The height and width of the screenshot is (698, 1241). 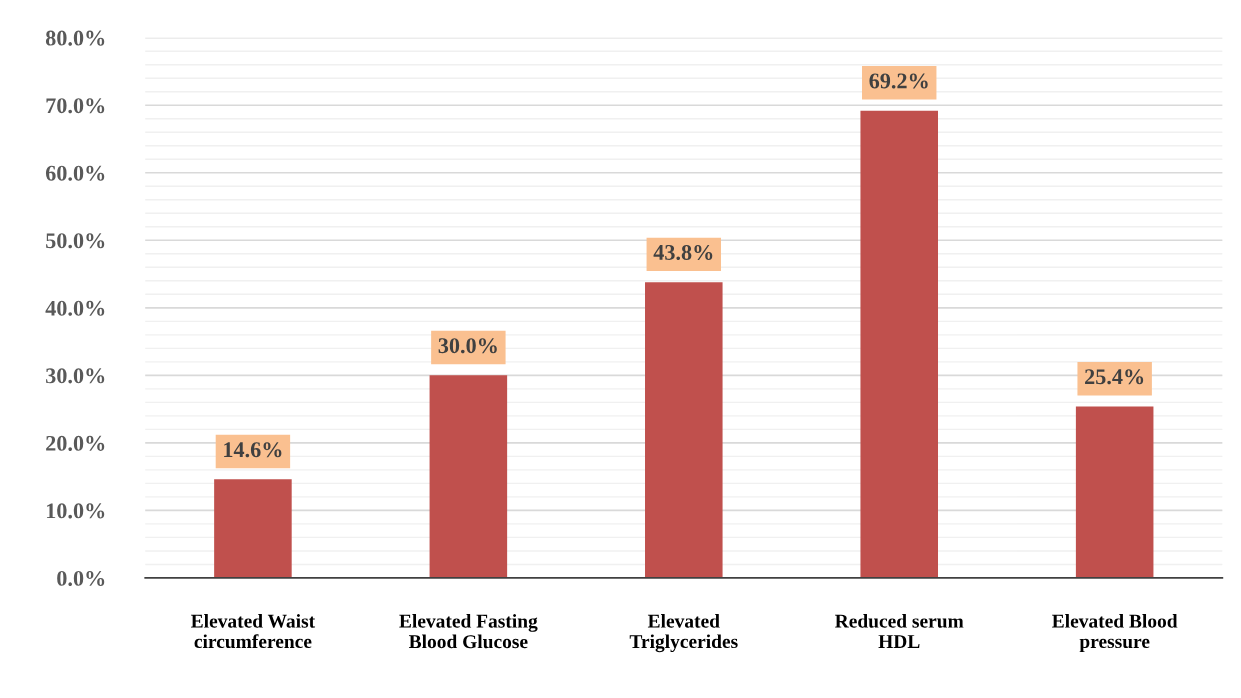 I want to click on x-tick-label: Elevated Waist circumference, so click(x=253, y=631).